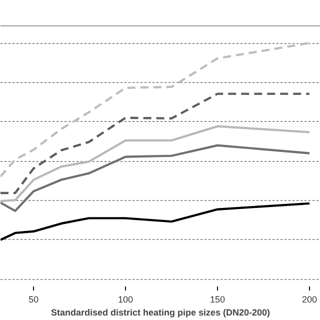  I want to click on x-tick-label: 100, so click(126, 299).